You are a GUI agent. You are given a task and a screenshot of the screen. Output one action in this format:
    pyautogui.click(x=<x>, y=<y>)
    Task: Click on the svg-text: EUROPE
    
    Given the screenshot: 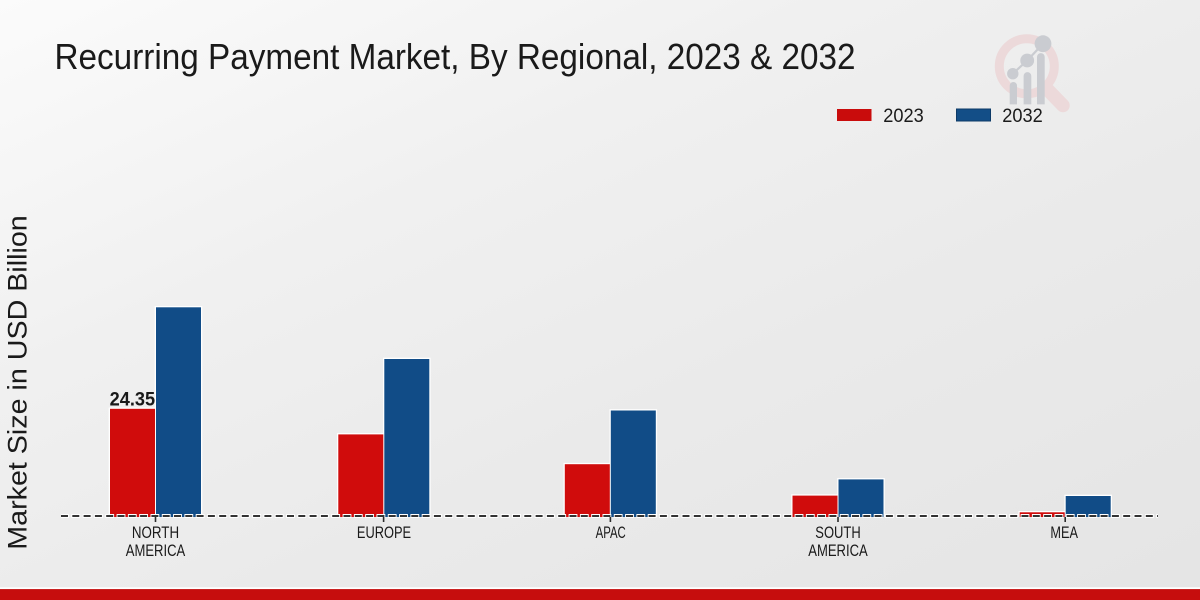 What is the action you would take?
    pyautogui.click(x=384, y=533)
    